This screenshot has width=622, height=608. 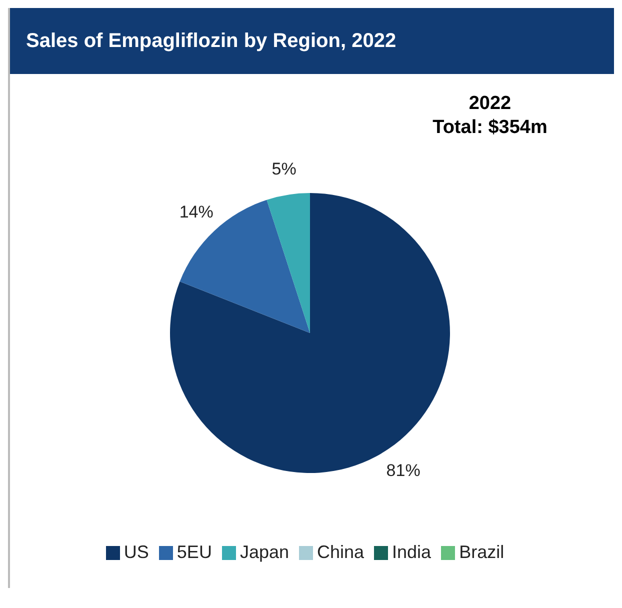 I want to click on legend-label: Brazil, so click(x=481, y=552).